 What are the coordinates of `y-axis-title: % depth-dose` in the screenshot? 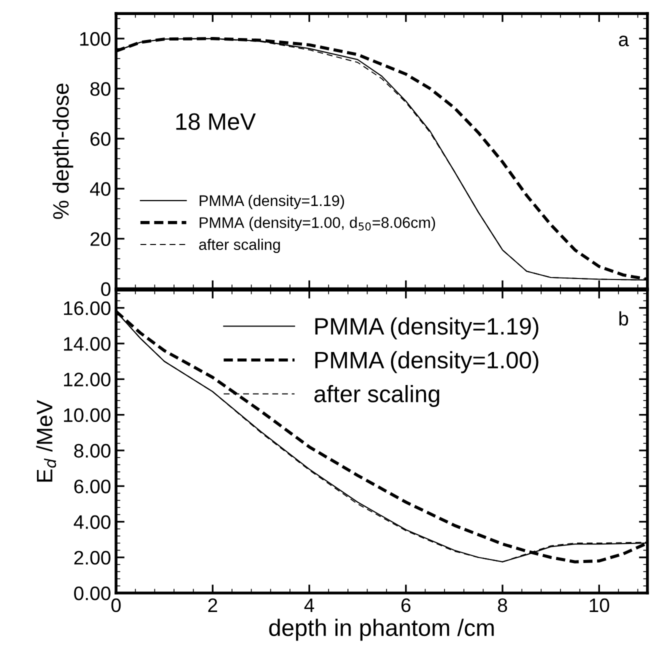 It's located at (63, 151).